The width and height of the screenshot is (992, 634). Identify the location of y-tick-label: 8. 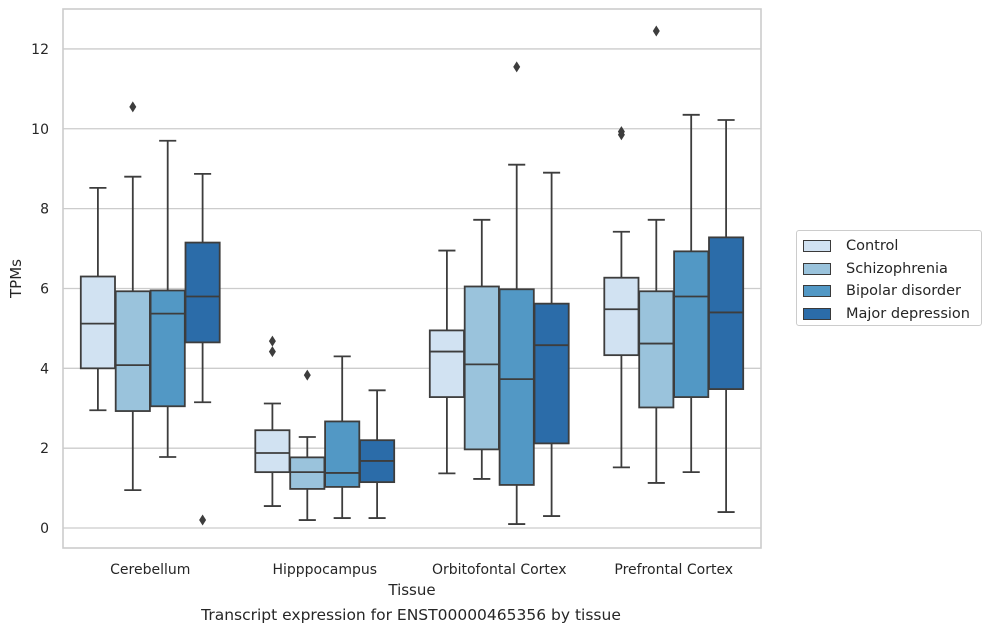
(44, 210).